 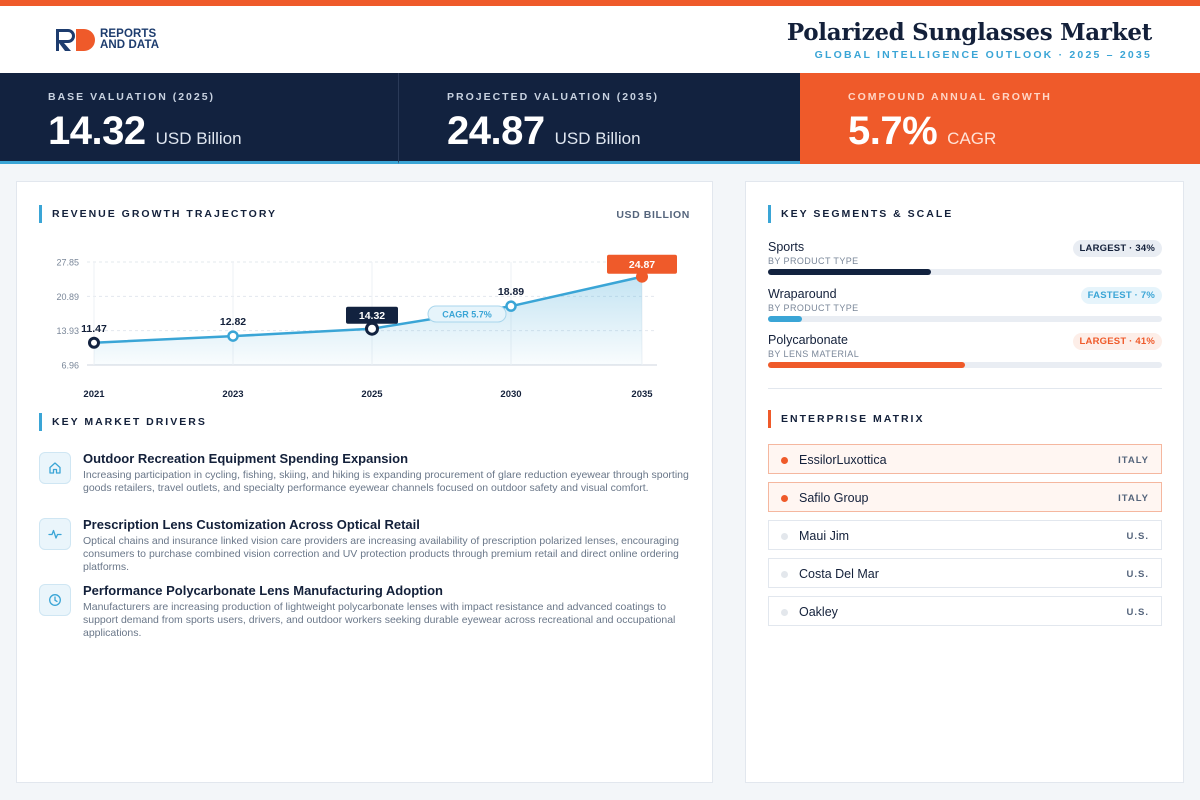 What do you see at coordinates (818, 612) in the screenshot?
I see `enterprise-name: Oakley` at bounding box center [818, 612].